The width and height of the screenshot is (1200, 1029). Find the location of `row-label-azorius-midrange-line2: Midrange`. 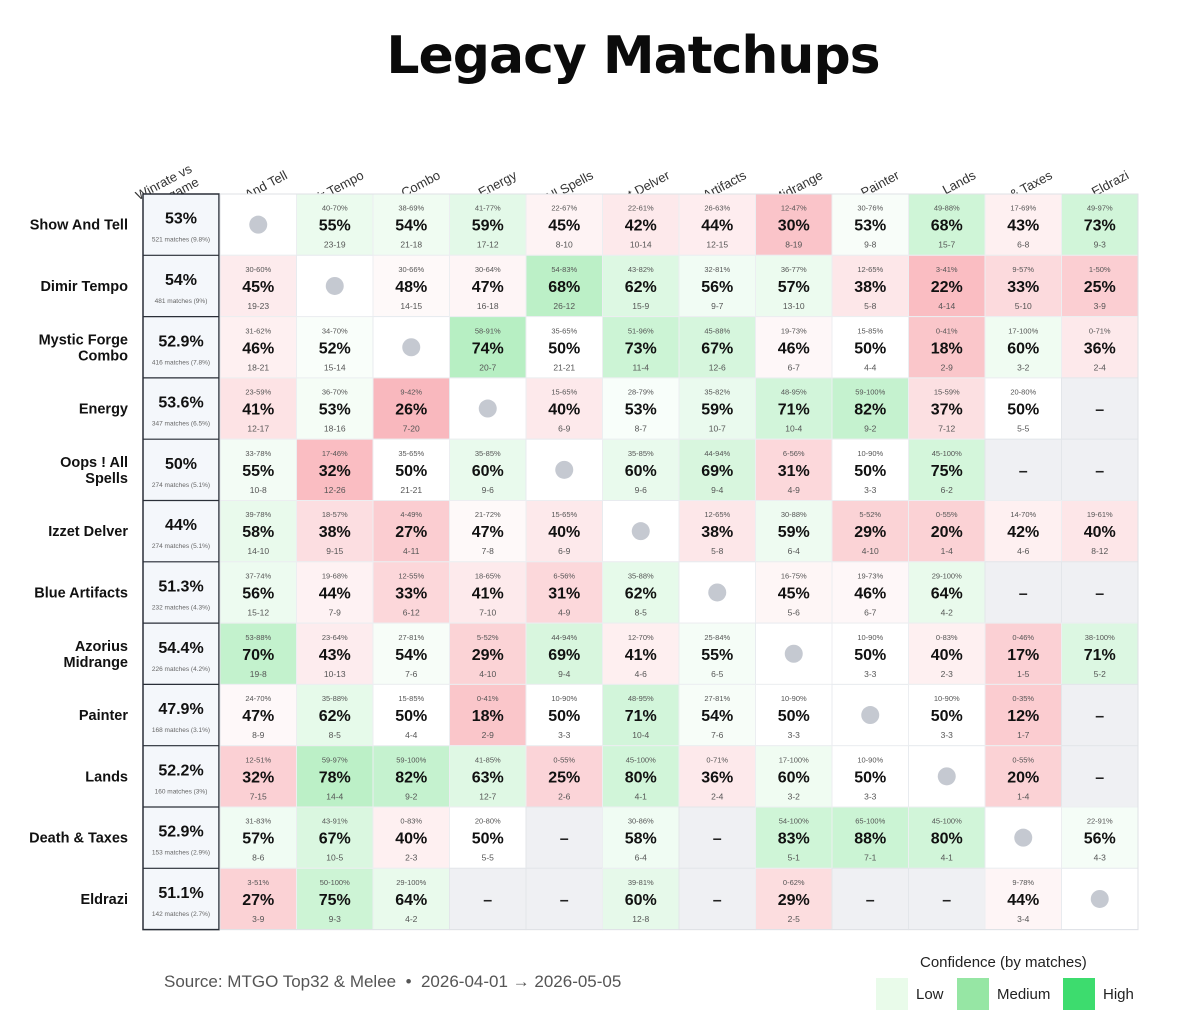

row-label-azorius-midrange-line2: Midrange is located at coordinates (96, 663).